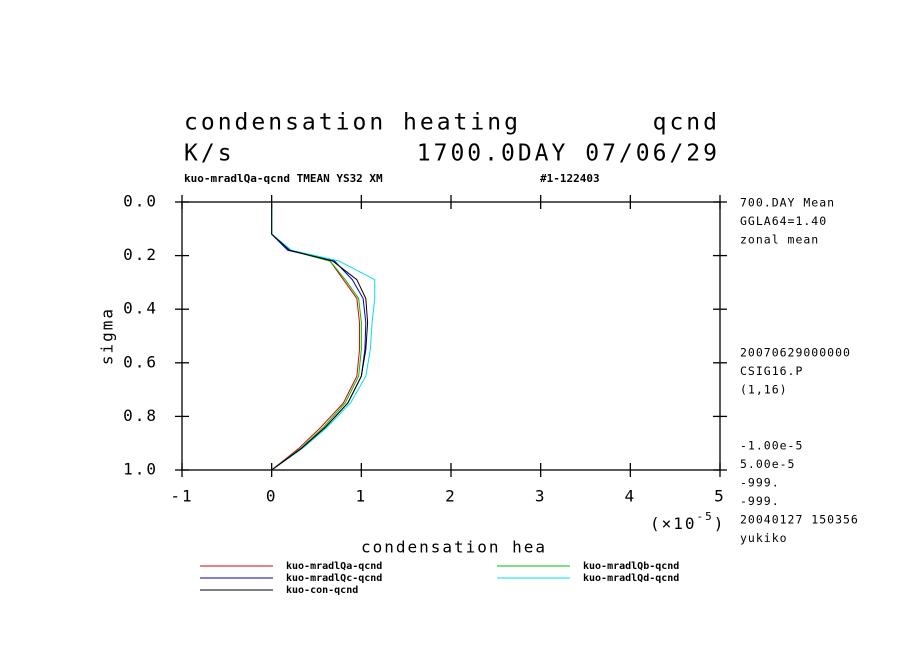  I want to click on units: K/s, so click(209, 154).